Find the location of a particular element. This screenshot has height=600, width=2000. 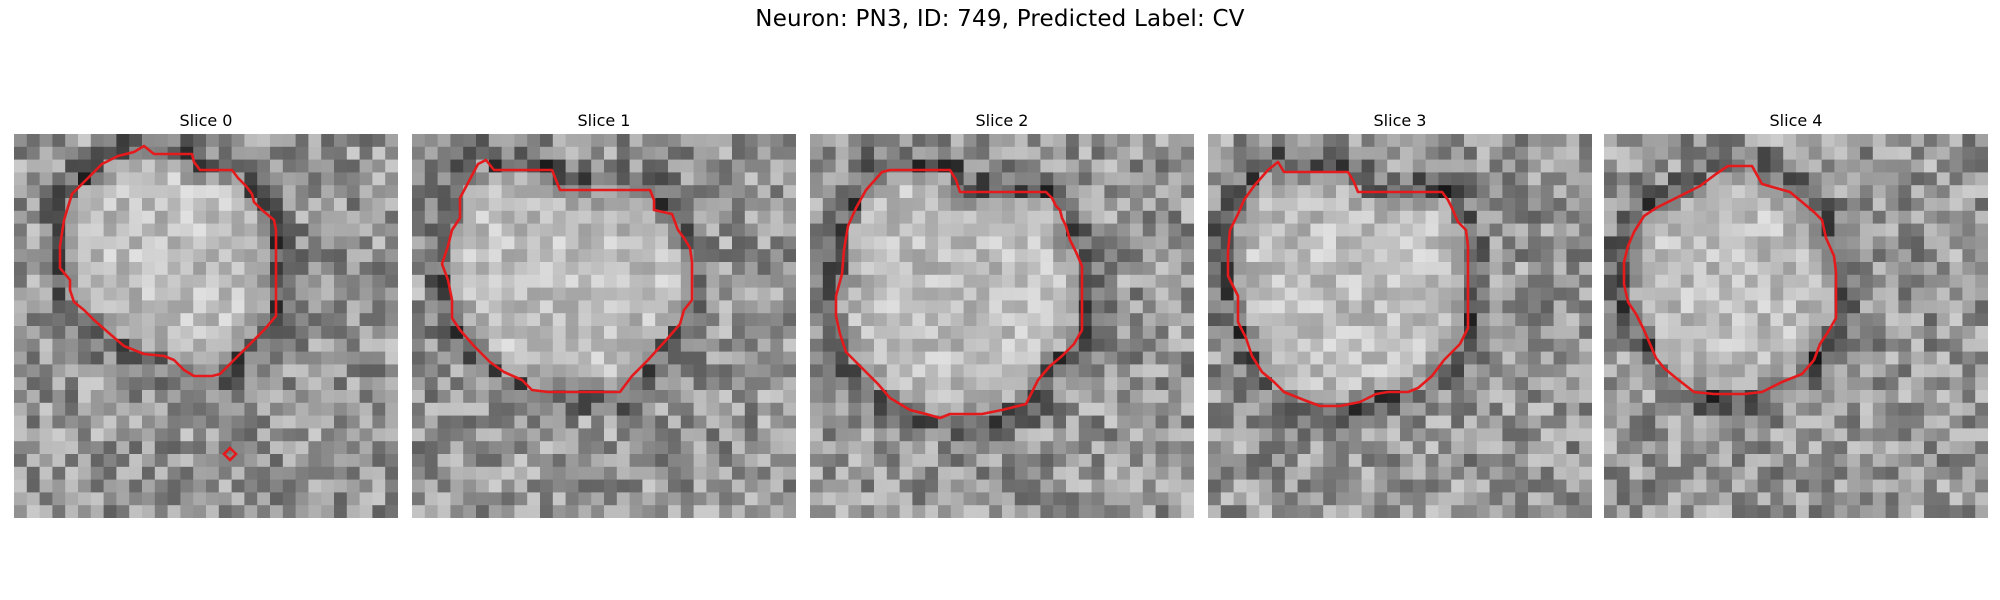

slice-panel-1: Slice 1 is located at coordinates (604, 313).